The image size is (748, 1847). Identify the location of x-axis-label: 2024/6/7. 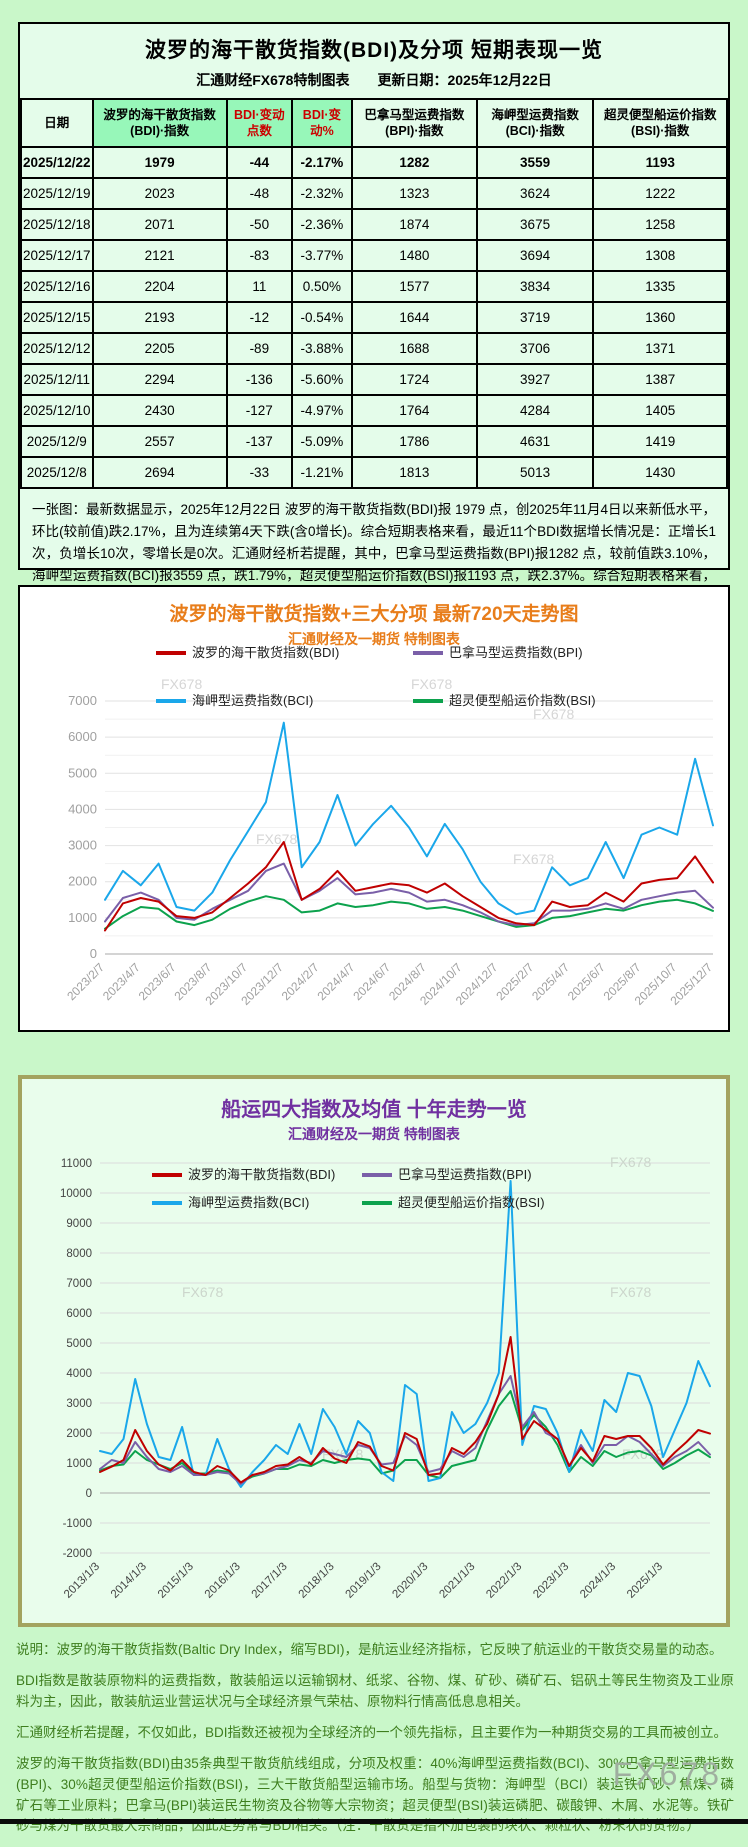
(371, 981).